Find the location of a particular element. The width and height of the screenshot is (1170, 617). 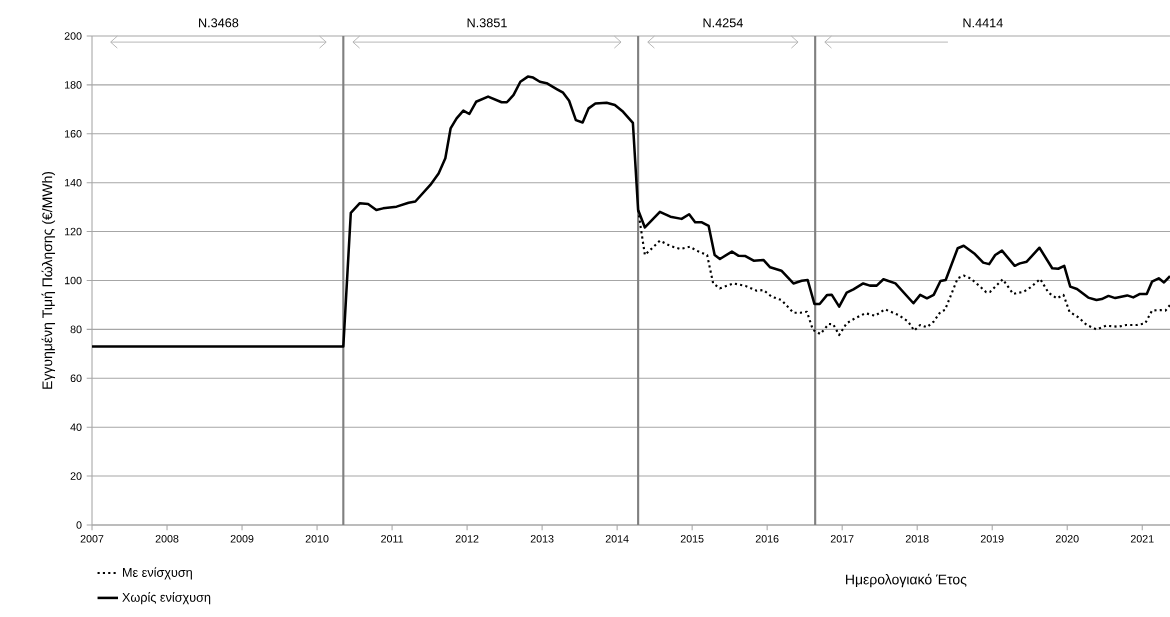

y-tick-label: 40 is located at coordinates (76, 427).